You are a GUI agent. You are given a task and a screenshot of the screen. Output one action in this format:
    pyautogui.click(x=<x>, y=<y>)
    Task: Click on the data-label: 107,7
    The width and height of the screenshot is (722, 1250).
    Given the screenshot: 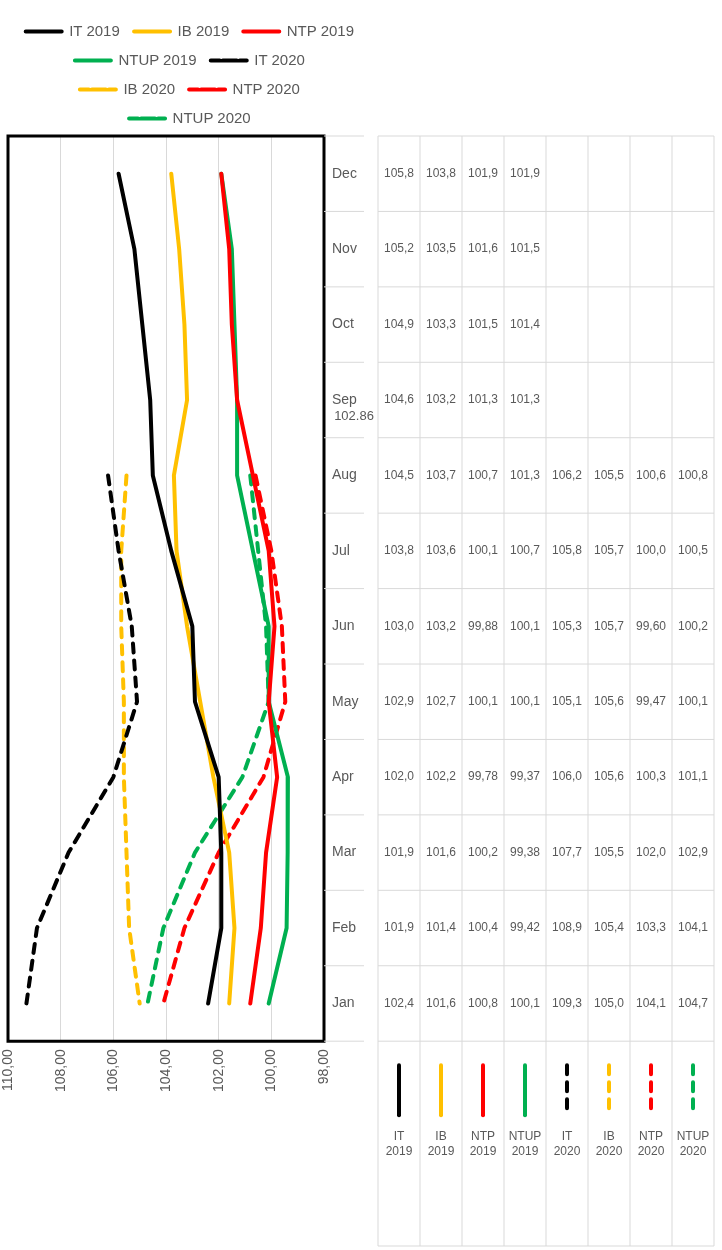 What is the action you would take?
    pyautogui.click(x=567, y=851)
    